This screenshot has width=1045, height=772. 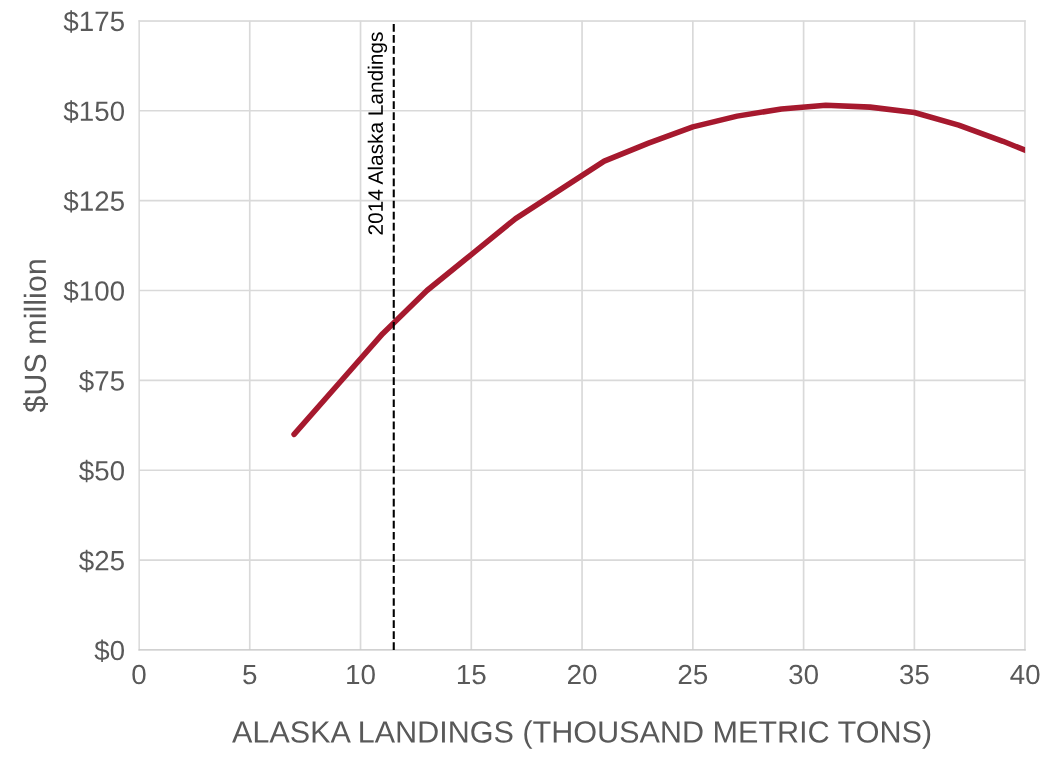 What do you see at coordinates (361, 674) in the screenshot?
I see `x-tick-label: 10` at bounding box center [361, 674].